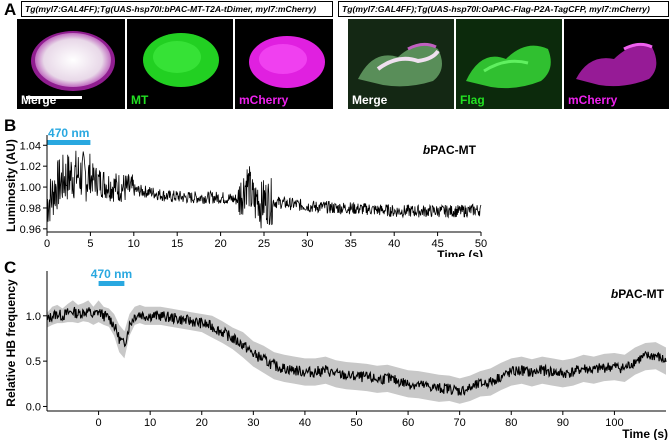  What do you see at coordinates (33, 407) in the screenshot?
I see `y-tick-label: 0.0` at bounding box center [33, 407].